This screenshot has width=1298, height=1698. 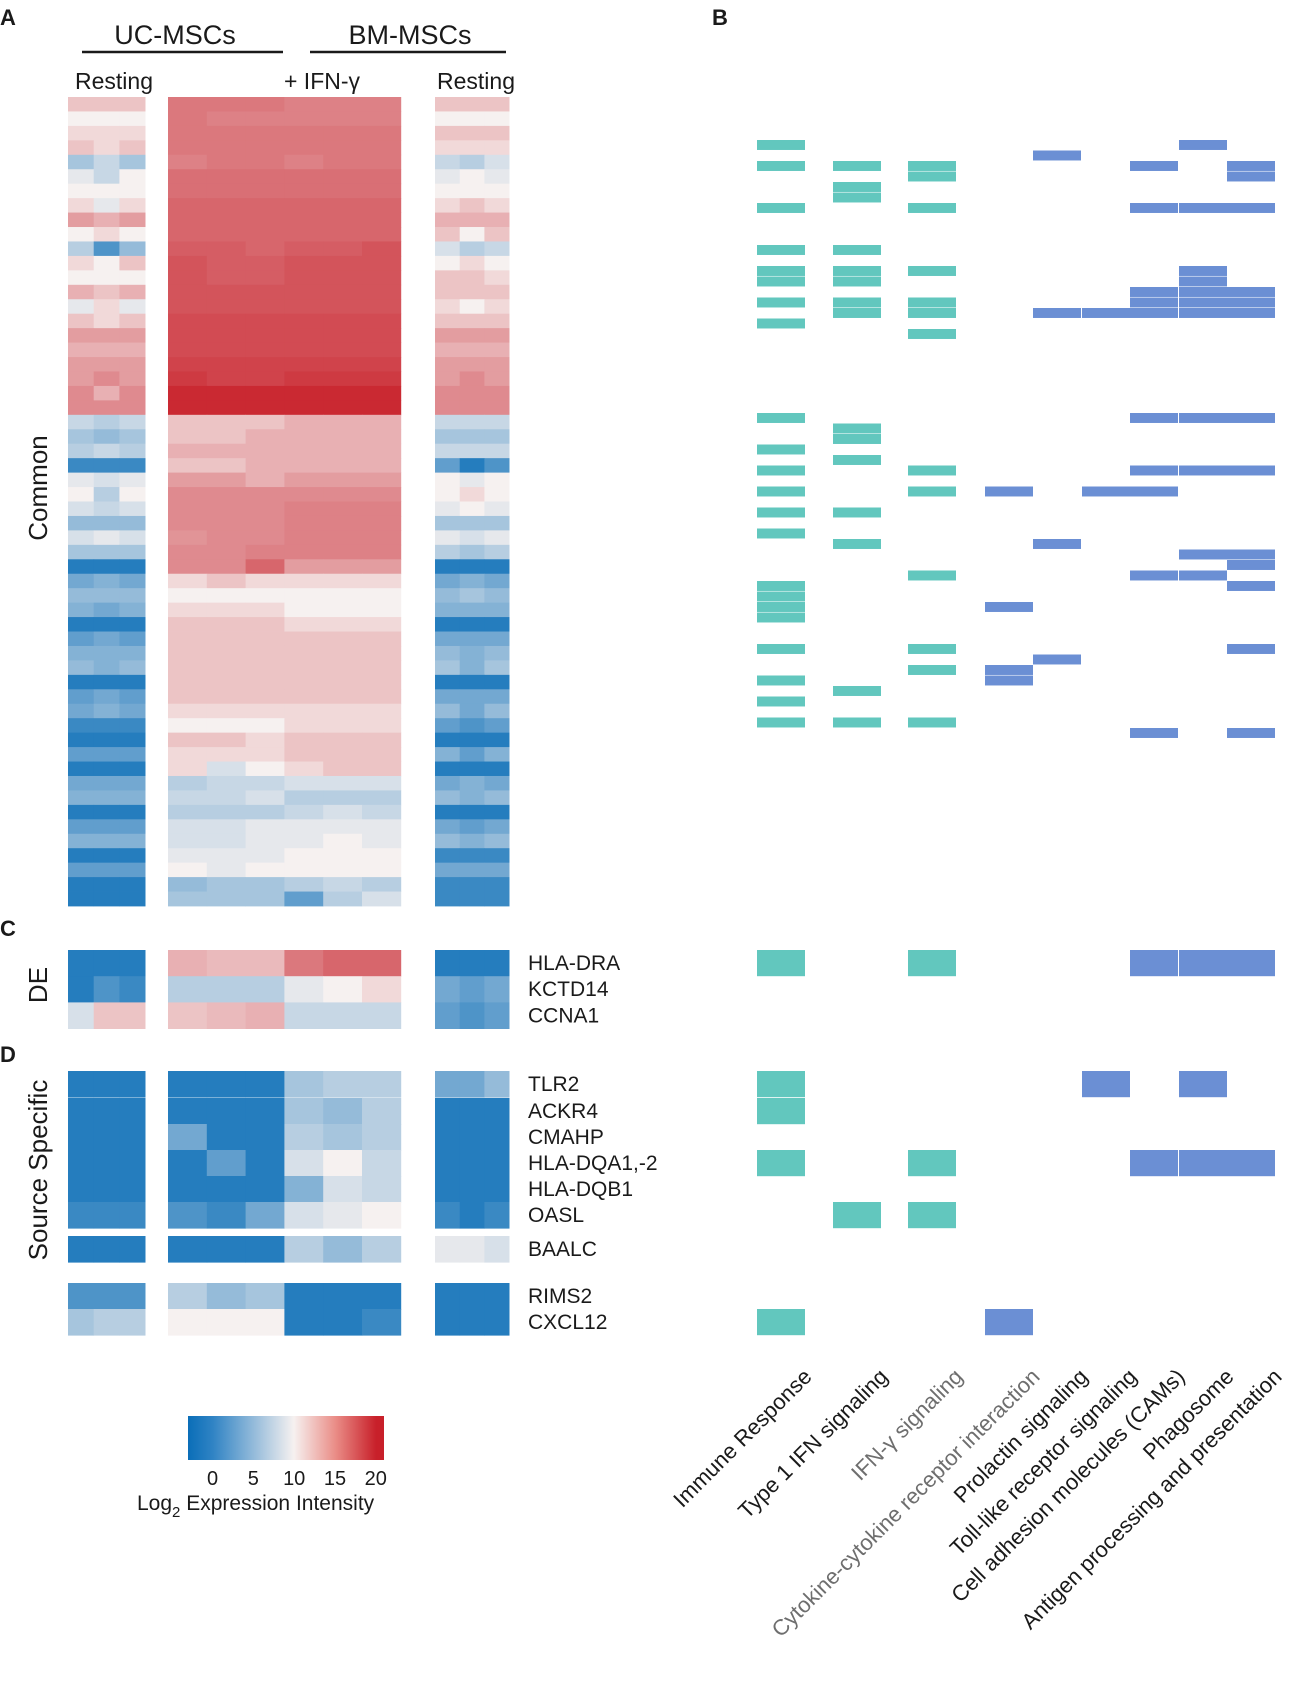 I want to click on gene-label: CCNA1, so click(x=563, y=1015).